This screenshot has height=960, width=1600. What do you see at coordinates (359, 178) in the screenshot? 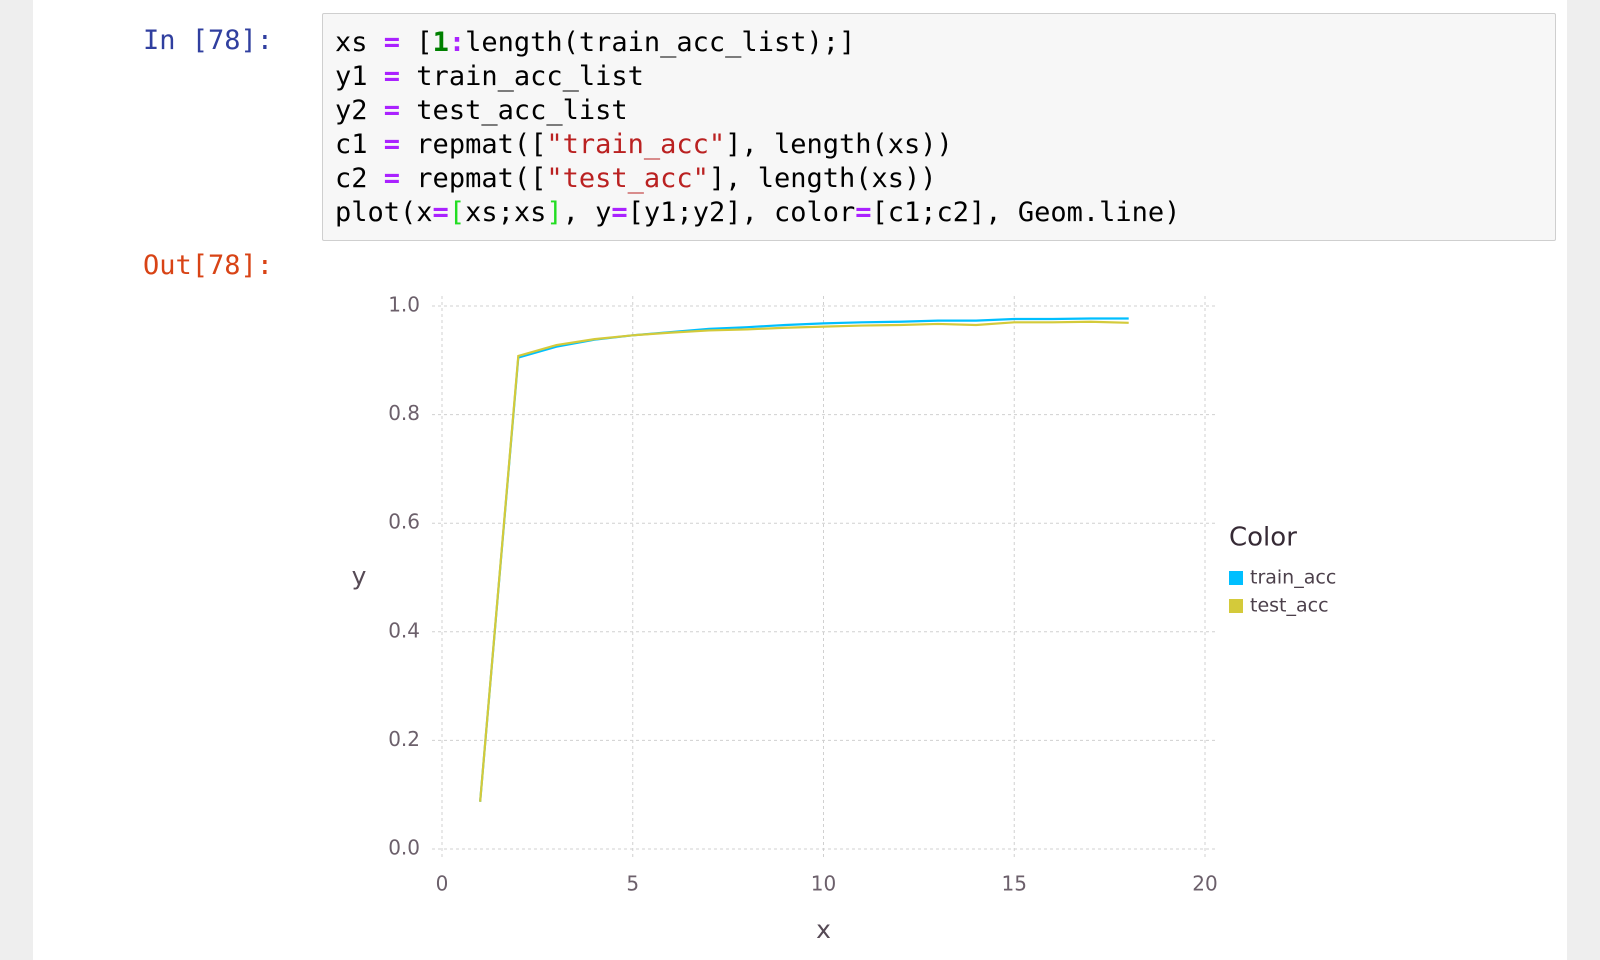
I see `code-token: c2` at bounding box center [359, 178].